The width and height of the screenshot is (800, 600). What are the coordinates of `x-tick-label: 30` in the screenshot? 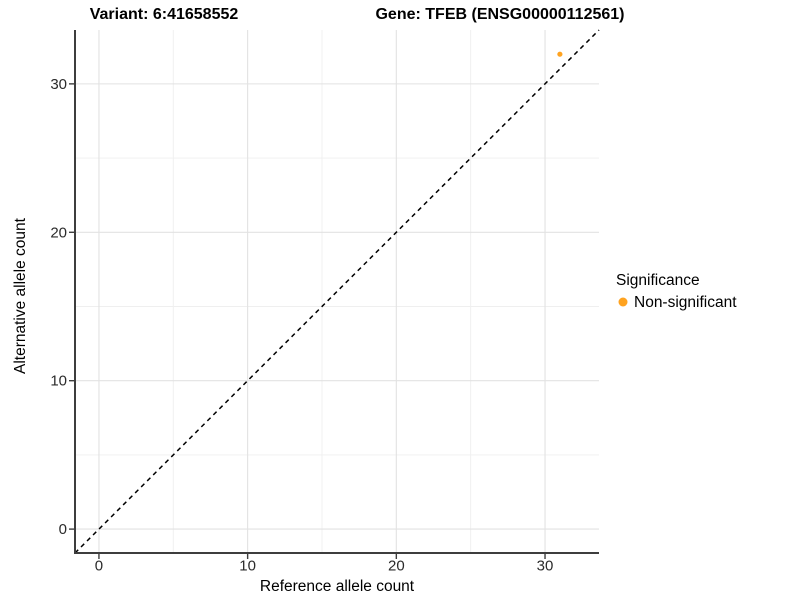 It's located at (545, 566).